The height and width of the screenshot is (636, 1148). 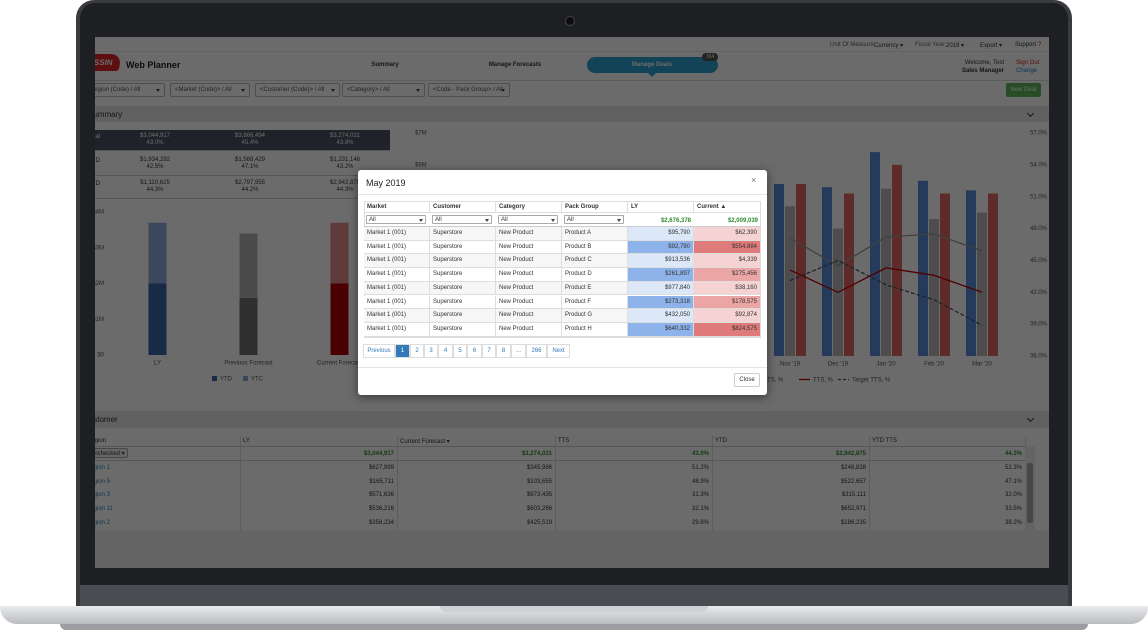 What do you see at coordinates (474, 351) in the screenshot?
I see `pagination-button: 6` at bounding box center [474, 351].